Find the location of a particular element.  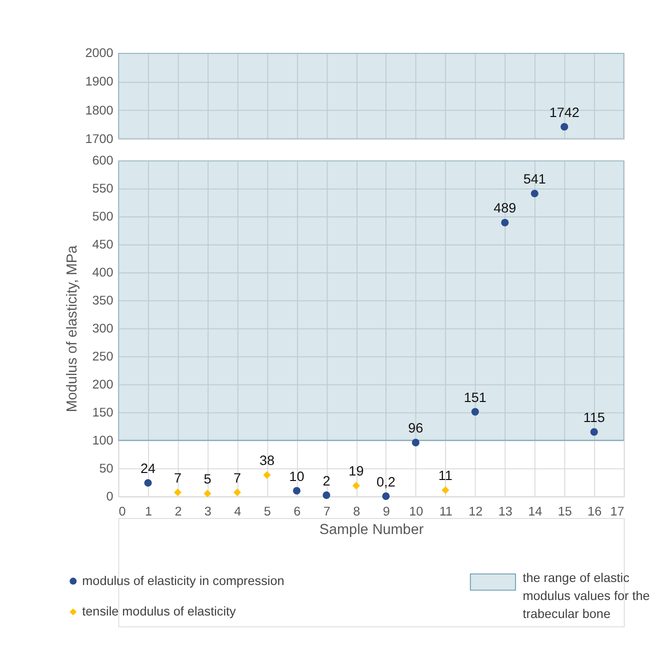

data-label: 1742 is located at coordinates (564, 112).